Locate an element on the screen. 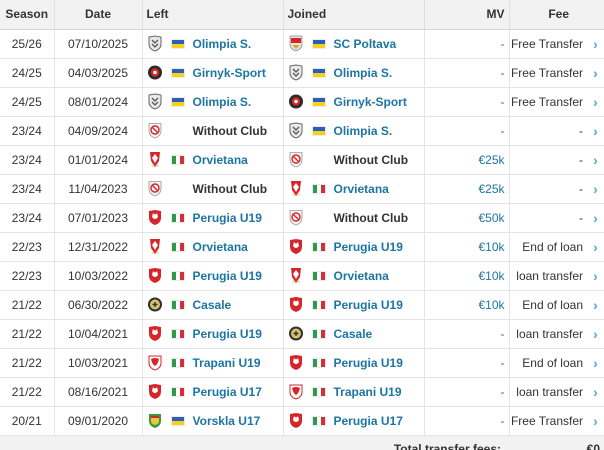 The height and width of the screenshot is (450, 604). vorskla-crest is located at coordinates (155, 420).